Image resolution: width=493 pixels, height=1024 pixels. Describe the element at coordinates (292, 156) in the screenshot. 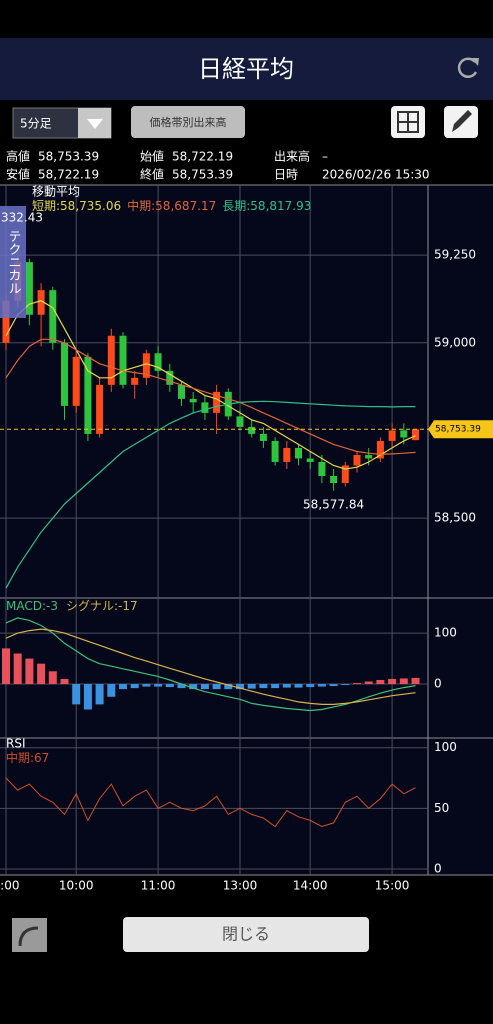

I see `info-label: 出来高` at that location.